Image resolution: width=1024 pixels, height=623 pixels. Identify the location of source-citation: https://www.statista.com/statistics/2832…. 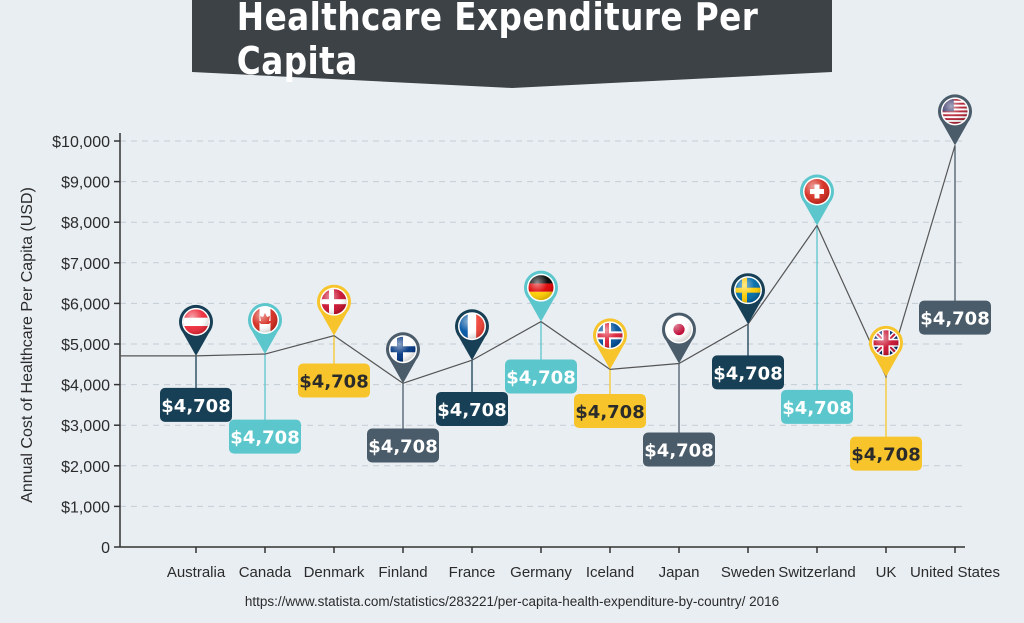
(512, 601).